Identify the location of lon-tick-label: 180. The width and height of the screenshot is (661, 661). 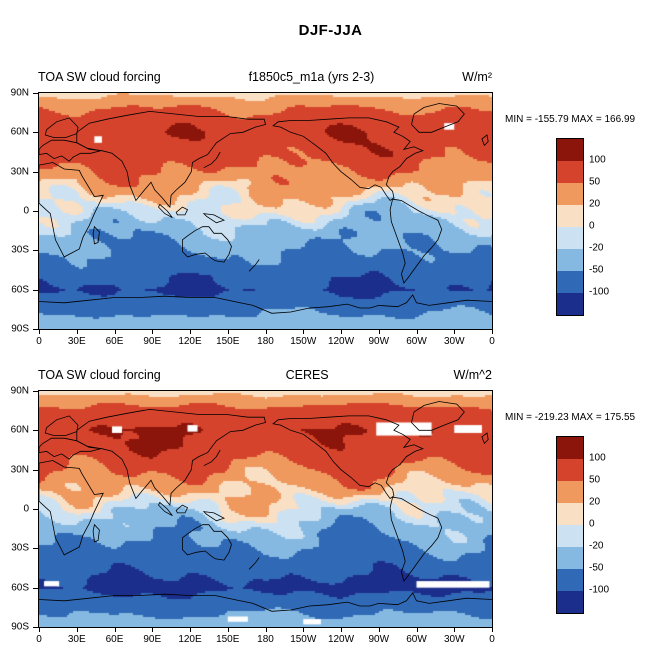
(265, 341).